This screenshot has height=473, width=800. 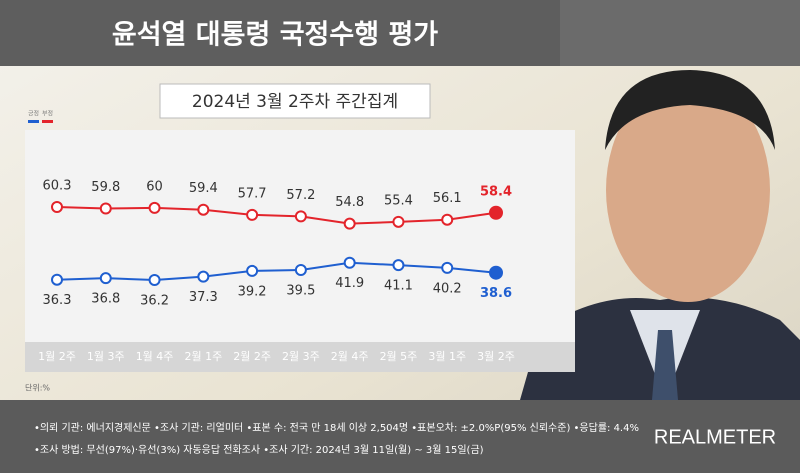 I want to click on value-label: 57.7, so click(x=252, y=193).